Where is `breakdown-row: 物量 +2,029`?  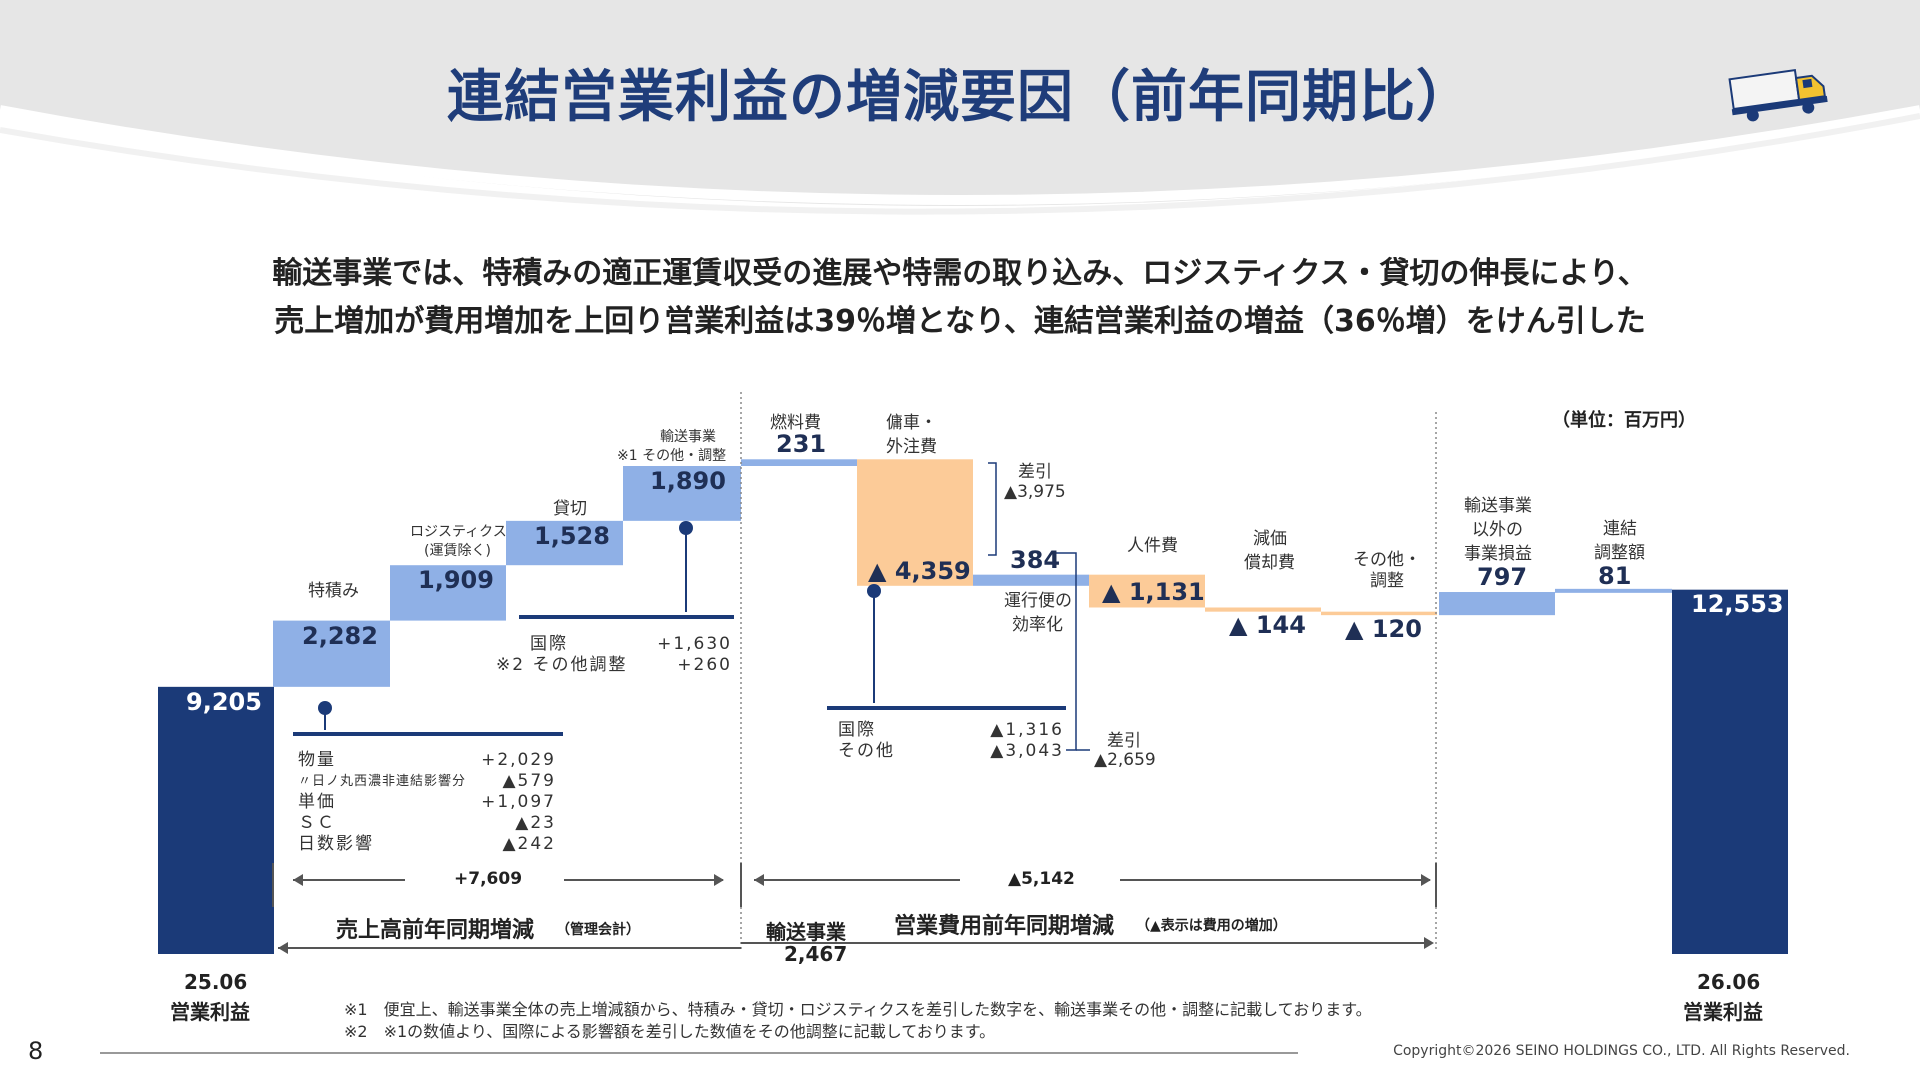
breakdown-row: 物量 +2,029 is located at coordinates (427, 760).